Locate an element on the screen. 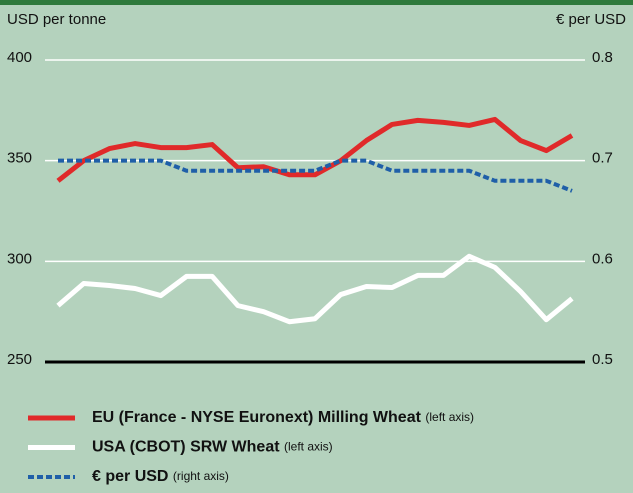  y-axis-label: USD per tonne is located at coordinates (56, 19).